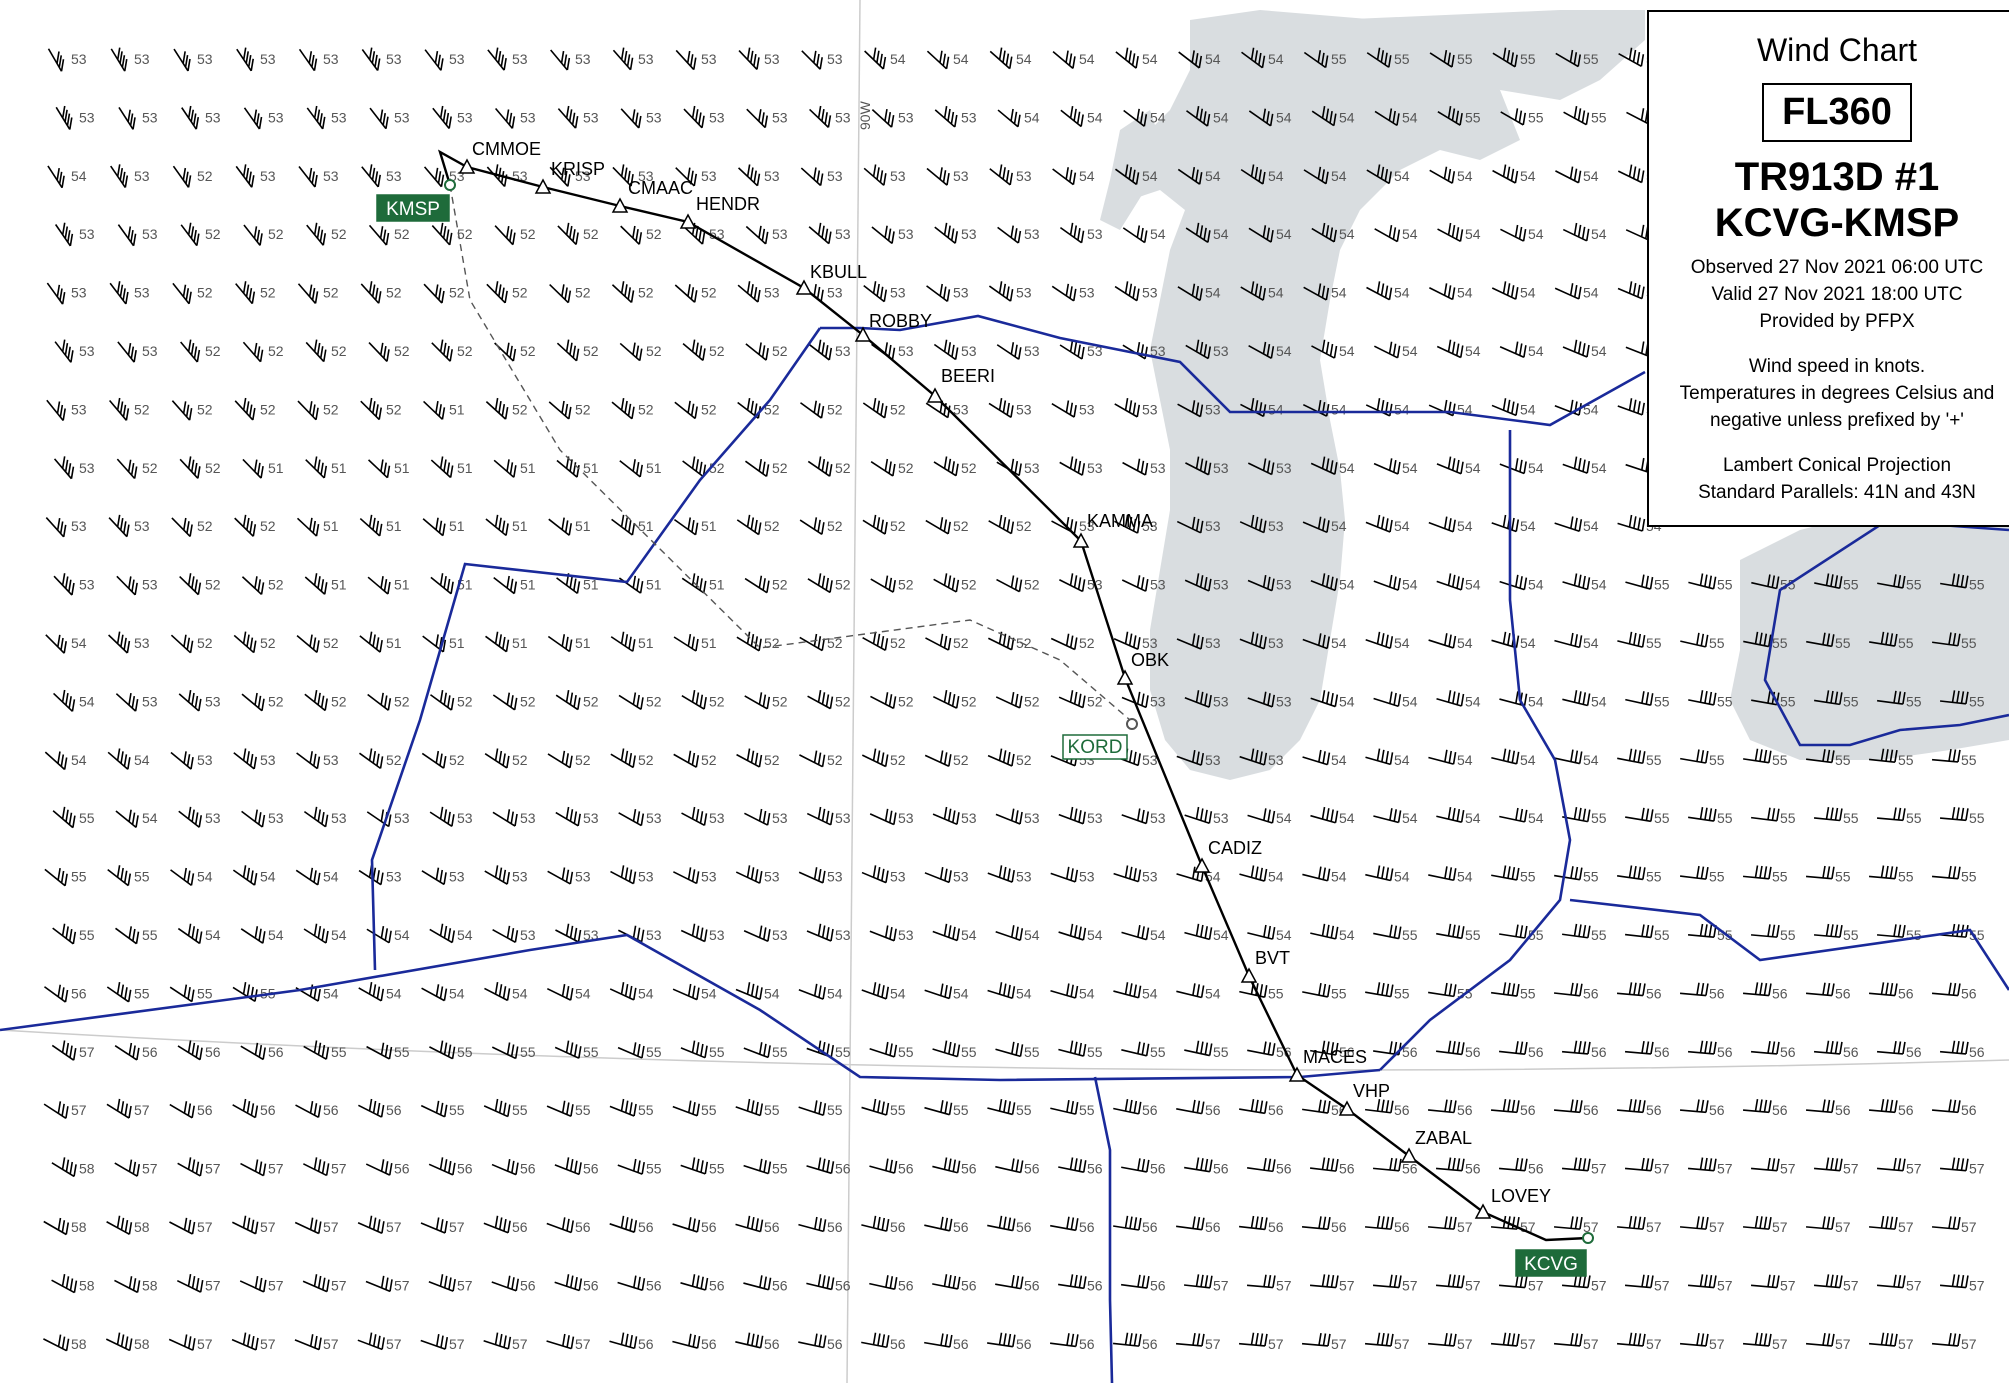 The image size is (2009, 1383). I want to click on airport-label: KCVG, so click(1551, 1264).